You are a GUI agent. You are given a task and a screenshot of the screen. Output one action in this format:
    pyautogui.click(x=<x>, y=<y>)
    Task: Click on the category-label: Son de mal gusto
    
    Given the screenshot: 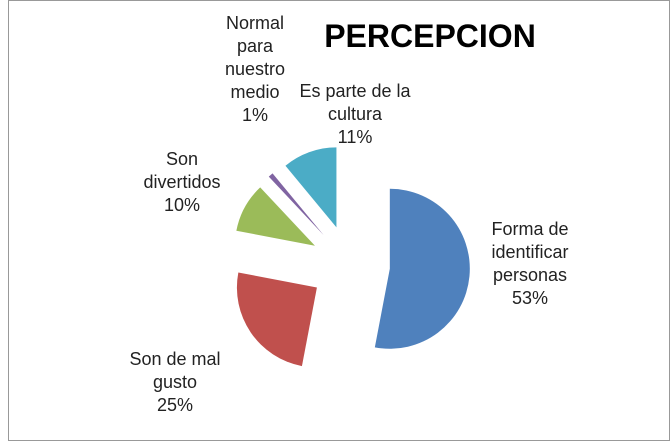 What is the action you would take?
    pyautogui.click(x=175, y=370)
    